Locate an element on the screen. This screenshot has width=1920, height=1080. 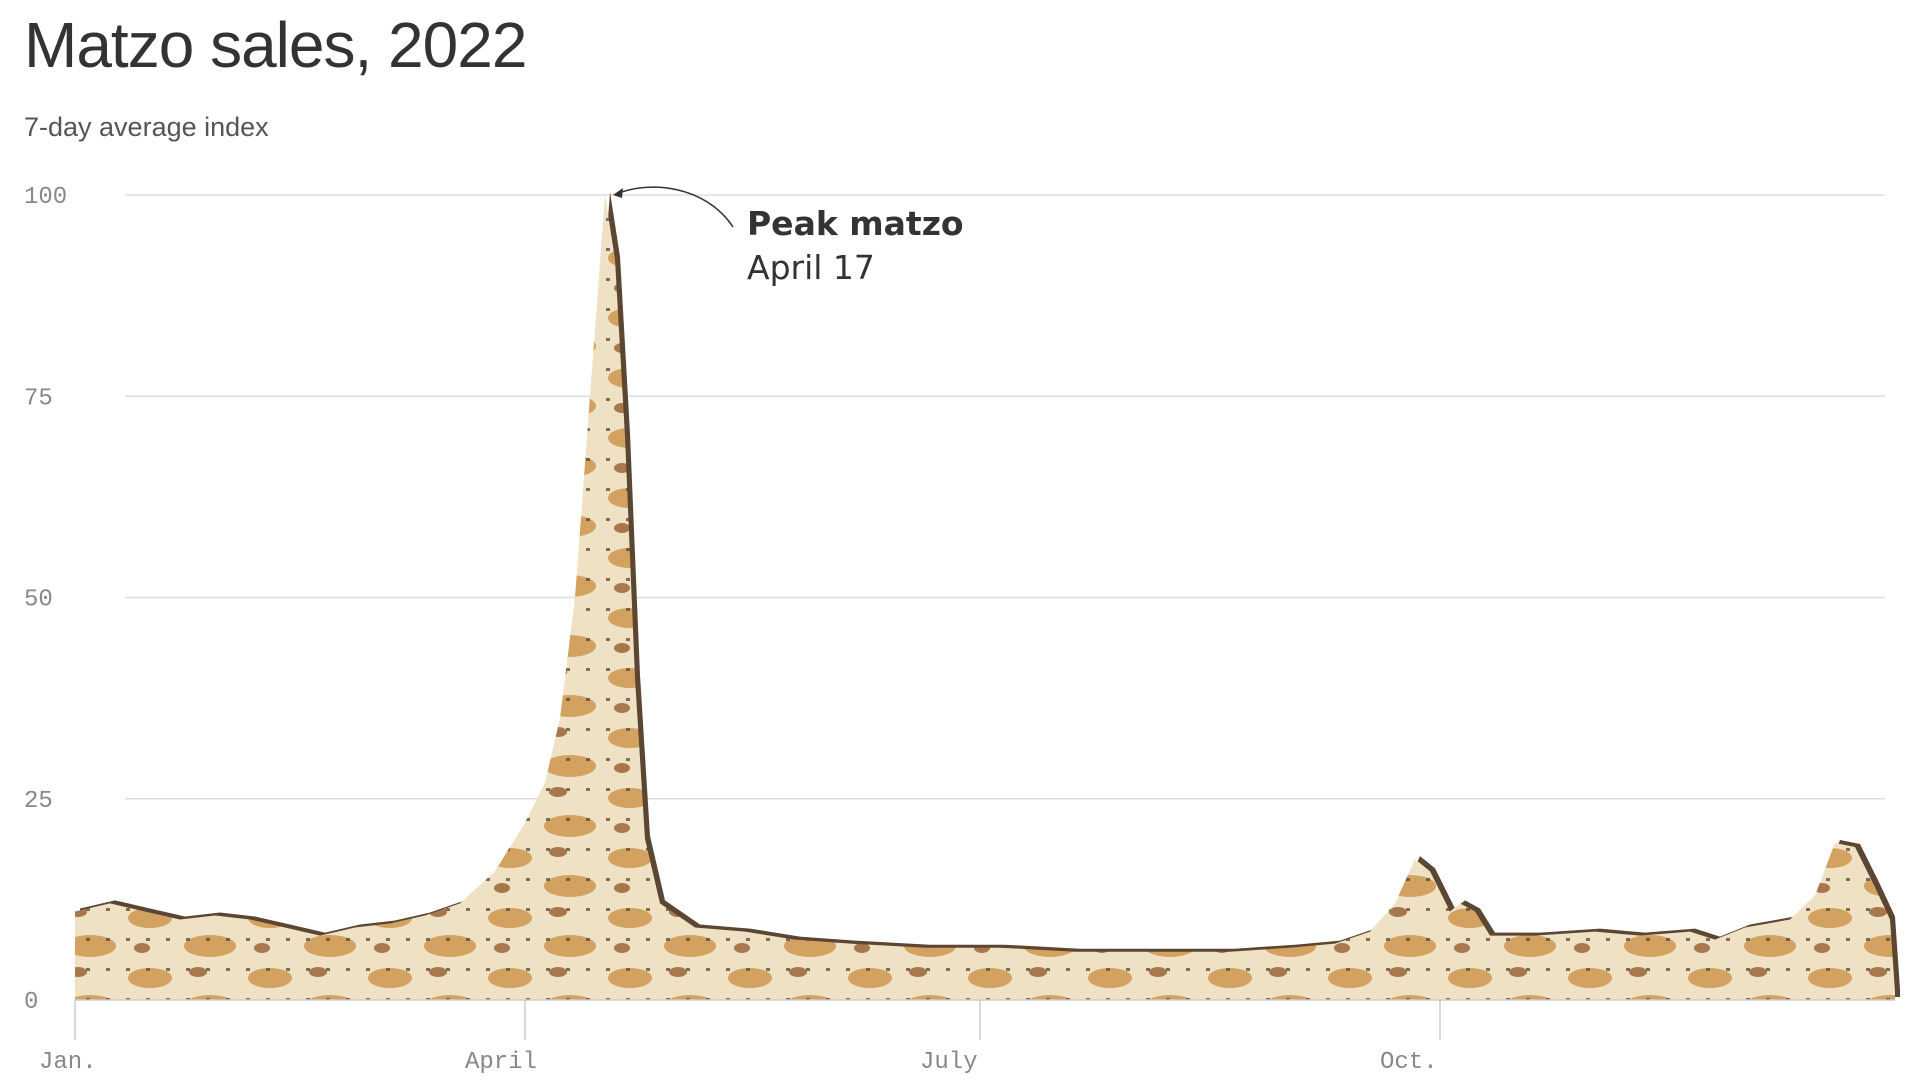
y-tick-label: 50 is located at coordinates (38, 600).